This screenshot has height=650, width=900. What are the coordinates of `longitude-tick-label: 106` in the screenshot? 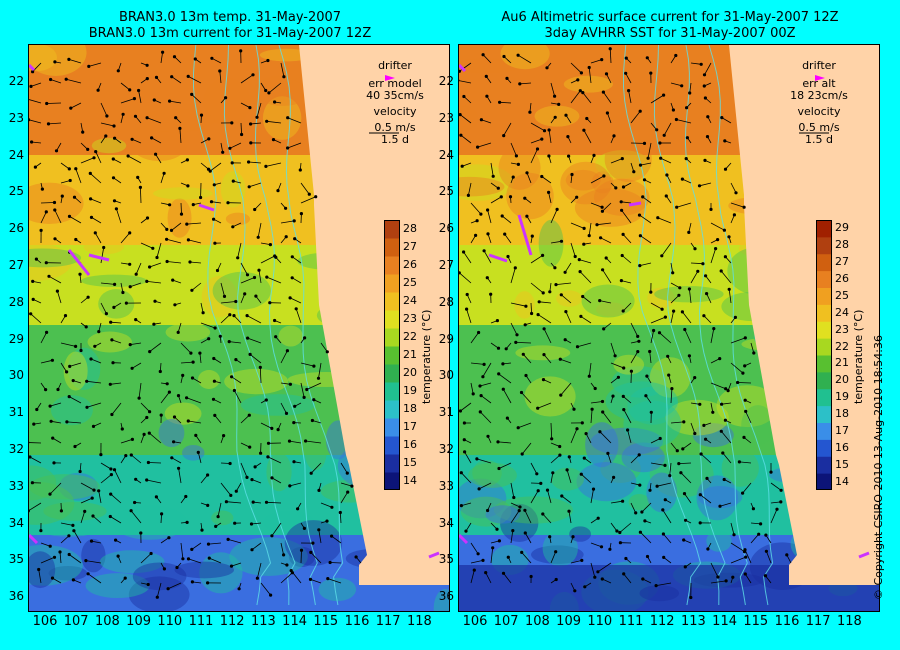 It's located at (45, 621).